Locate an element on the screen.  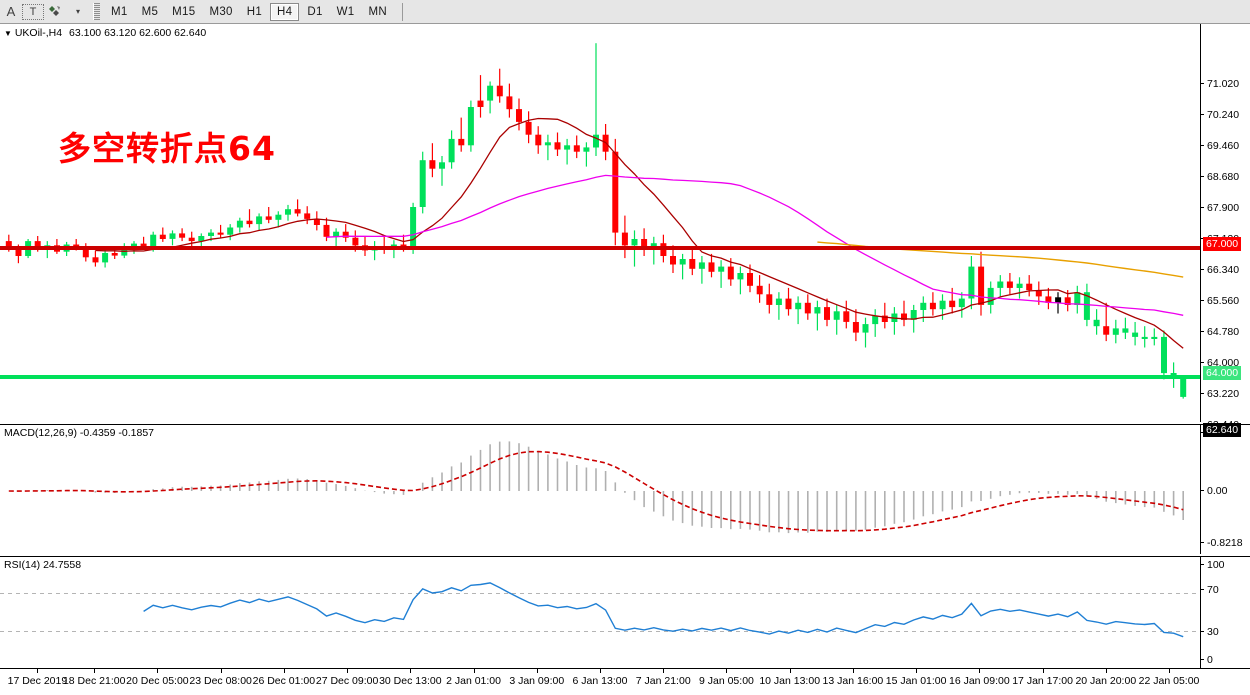
time-axis-label: 23 Dec 08:00 is located at coordinates (220, 681).